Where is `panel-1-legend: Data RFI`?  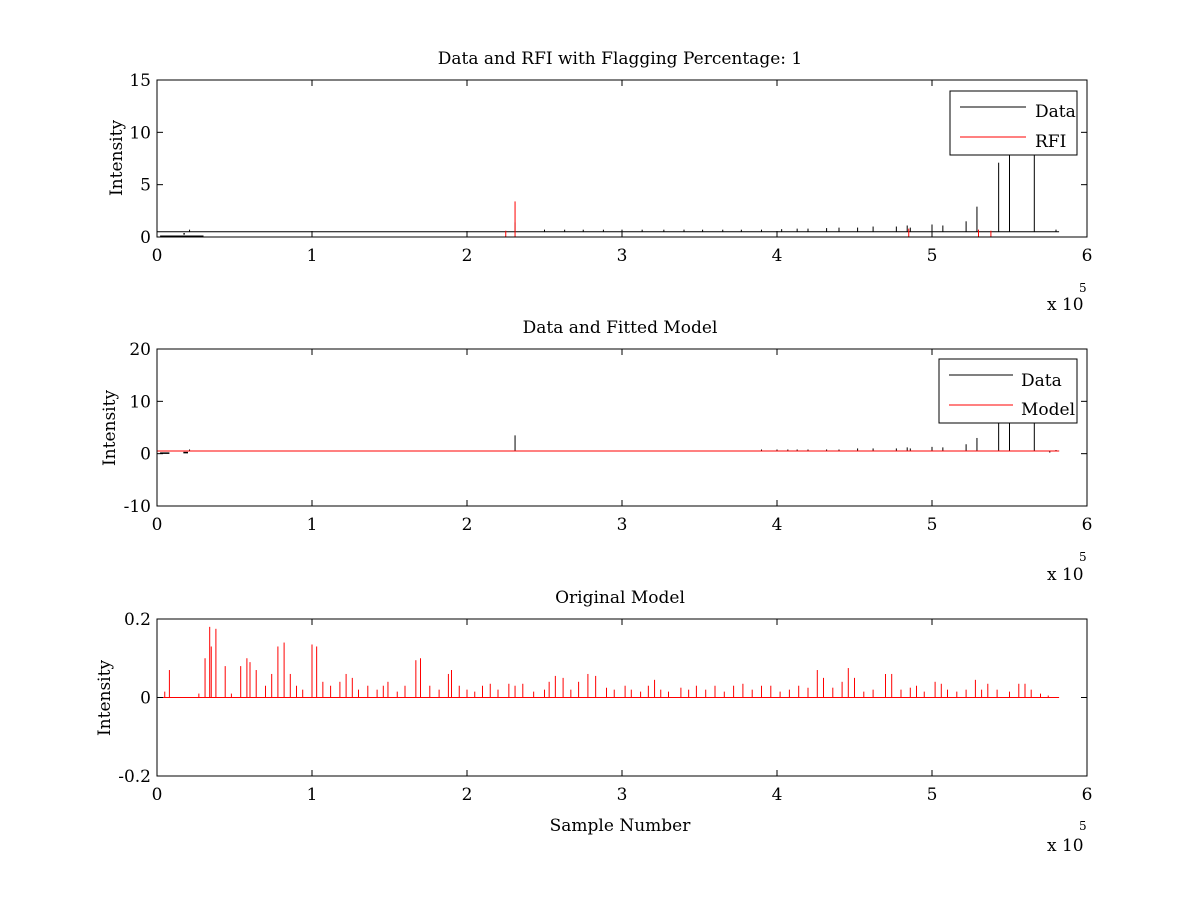 panel-1-legend: Data RFI is located at coordinates (1013, 123).